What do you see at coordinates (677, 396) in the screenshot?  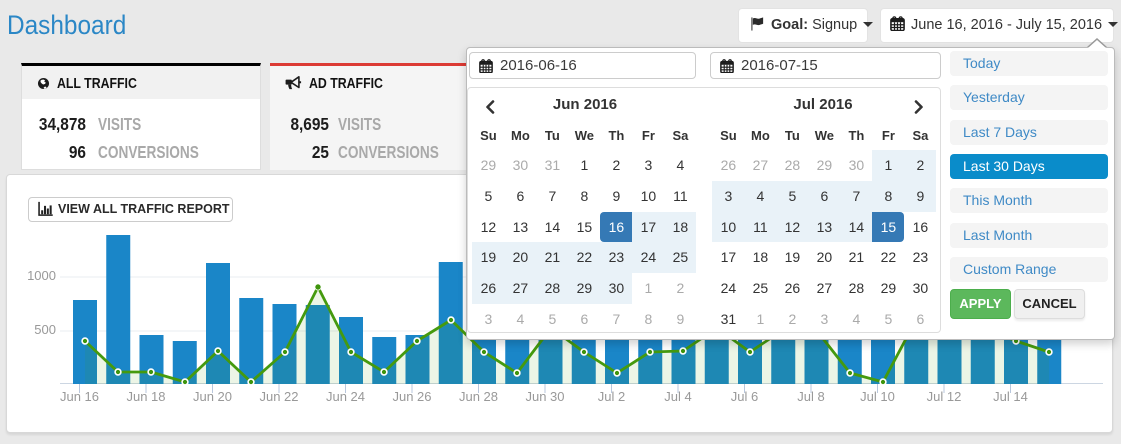 I see `svg-text: Jul 4` at bounding box center [677, 396].